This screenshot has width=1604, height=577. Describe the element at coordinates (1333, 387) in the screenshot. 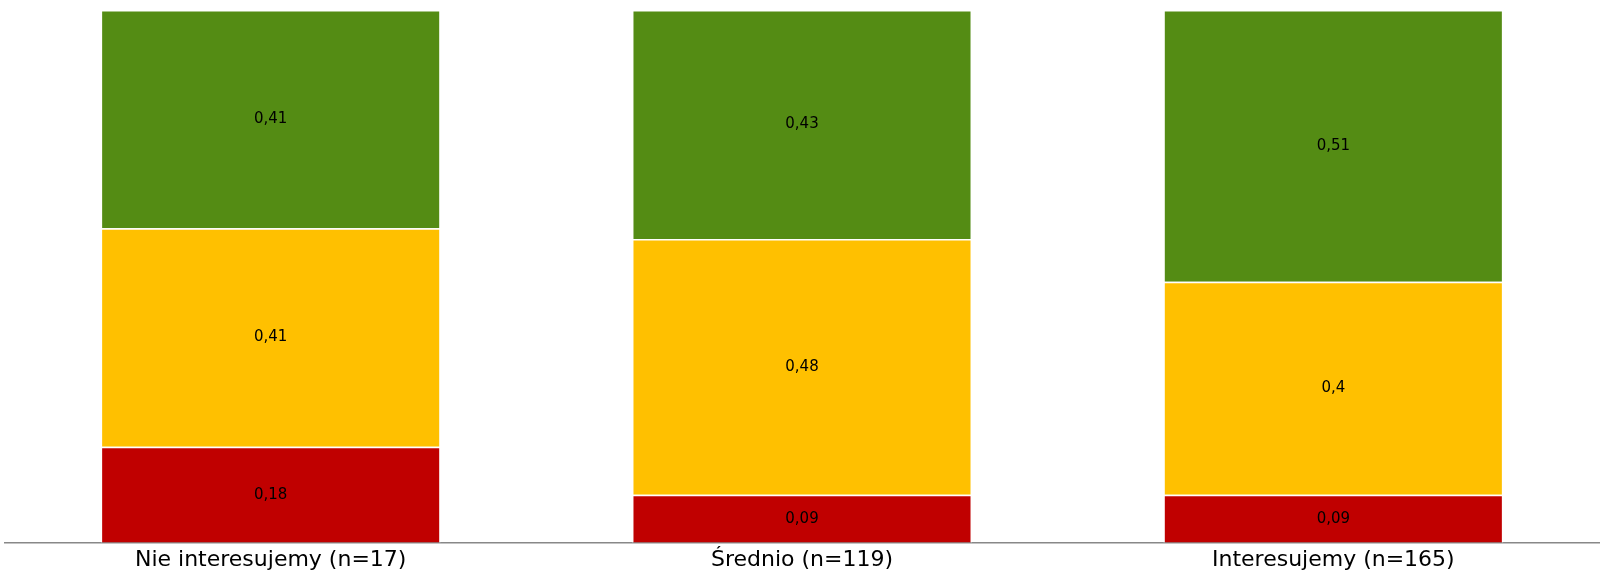

I see `data-label: 0,4` at that location.